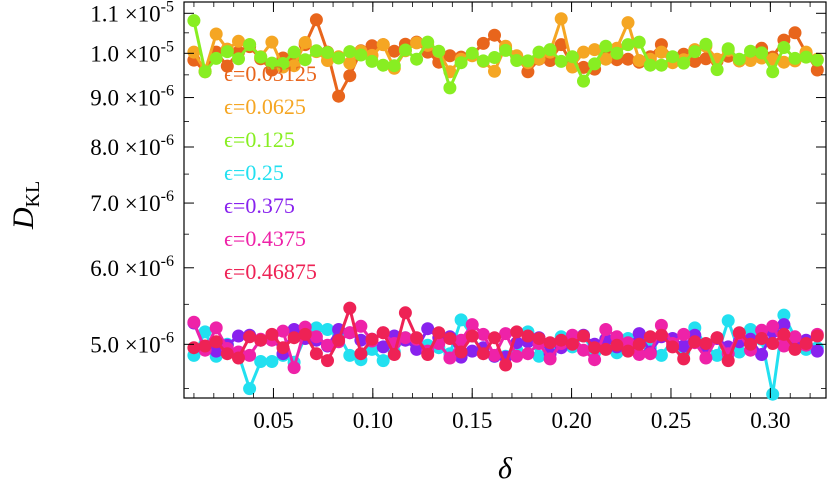 This screenshot has height=487, width=830. I want to click on y-tick-label: 9.0 ×10⁻⁶, so click(132, 97).